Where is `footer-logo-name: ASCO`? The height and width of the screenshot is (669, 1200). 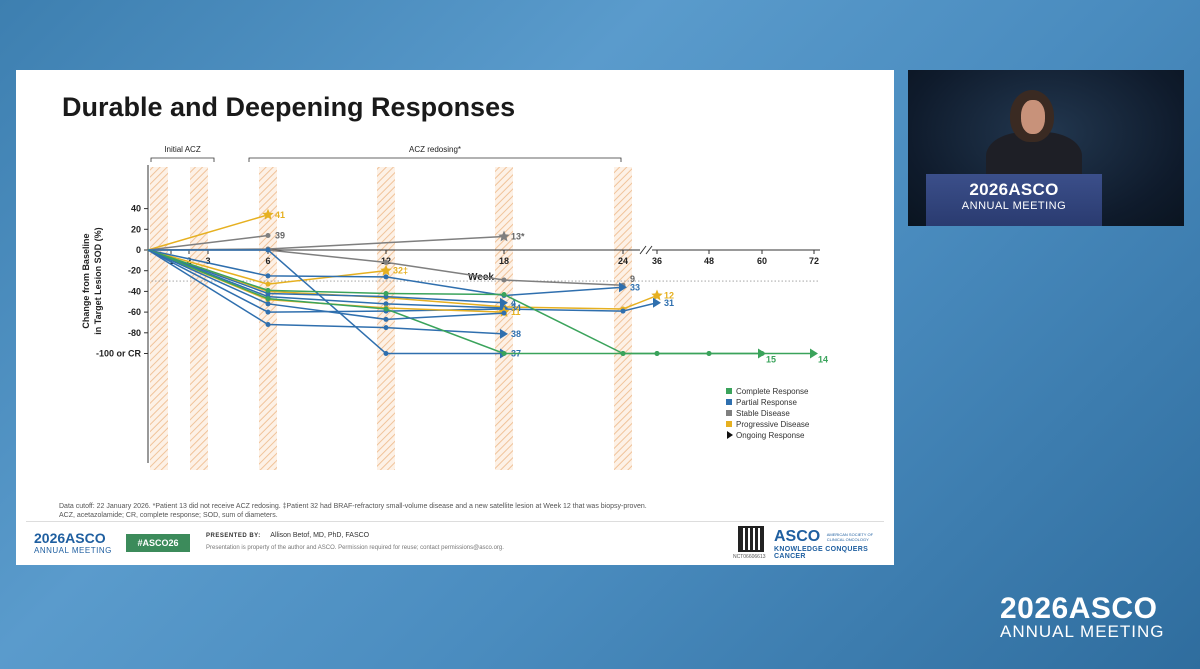
footer-logo-name: ASCO is located at coordinates (85, 538).